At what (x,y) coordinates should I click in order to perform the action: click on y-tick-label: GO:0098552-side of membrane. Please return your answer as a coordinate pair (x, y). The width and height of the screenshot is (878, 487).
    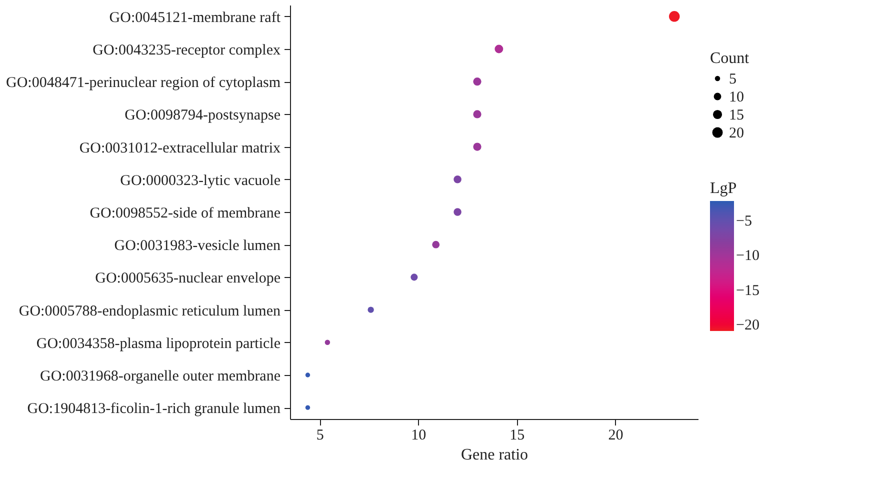
    Looking at the image, I should click on (185, 214).